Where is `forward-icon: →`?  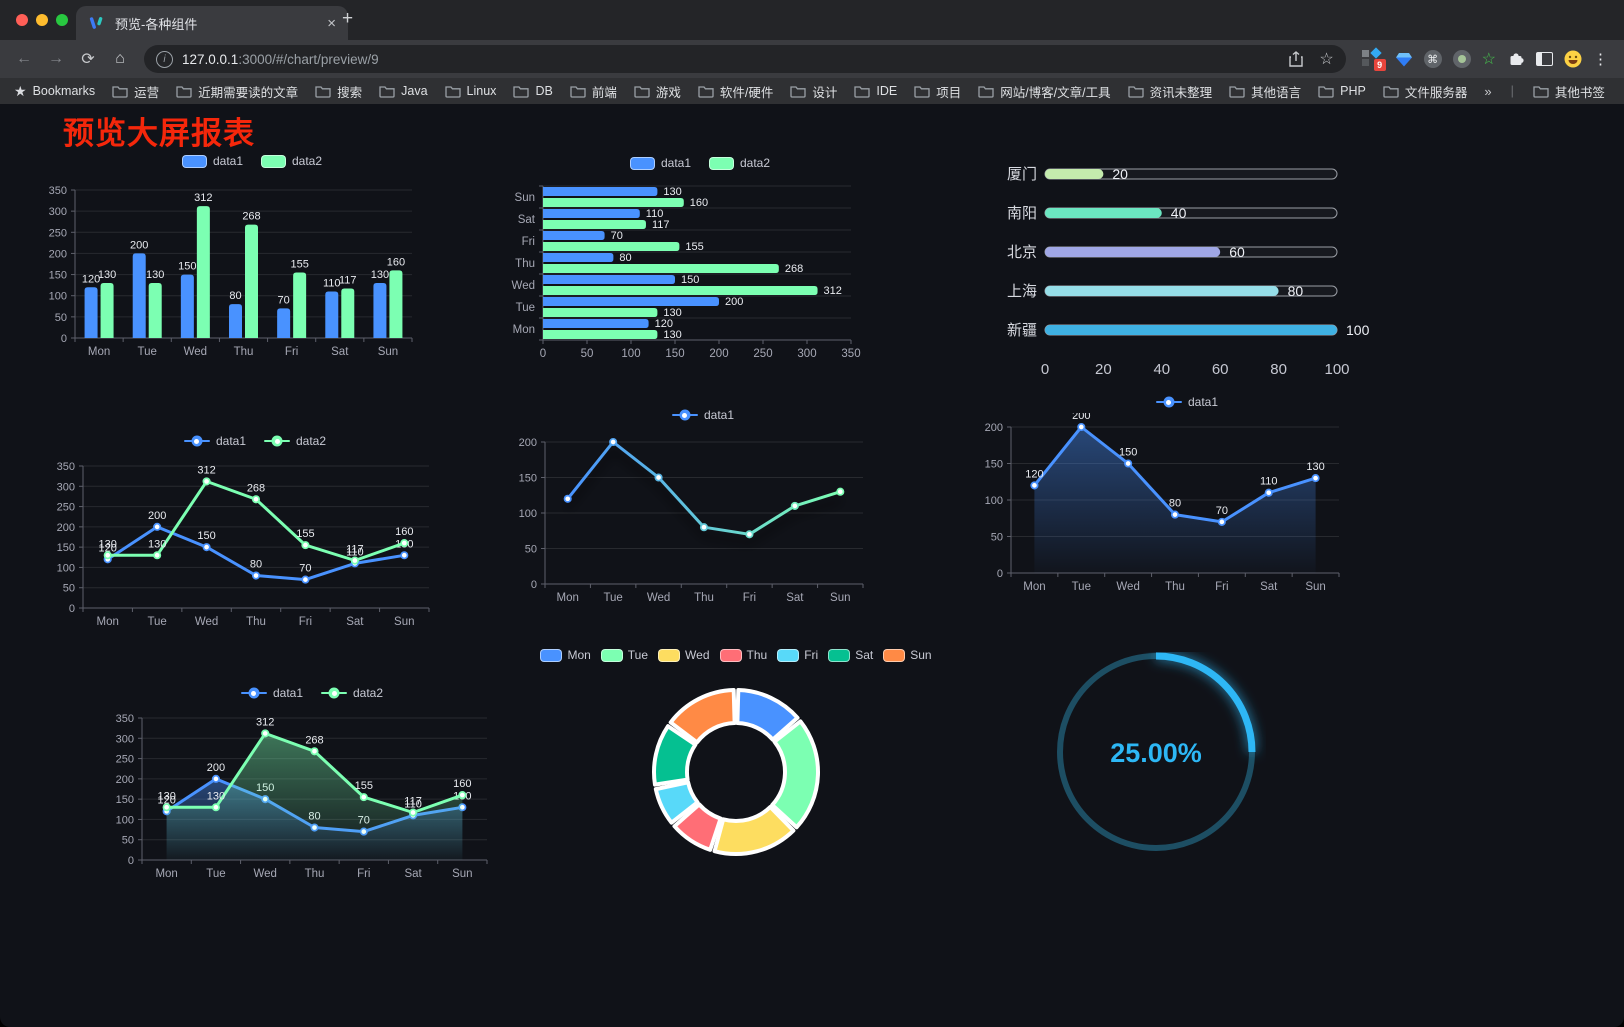 forward-icon: → is located at coordinates (56, 58).